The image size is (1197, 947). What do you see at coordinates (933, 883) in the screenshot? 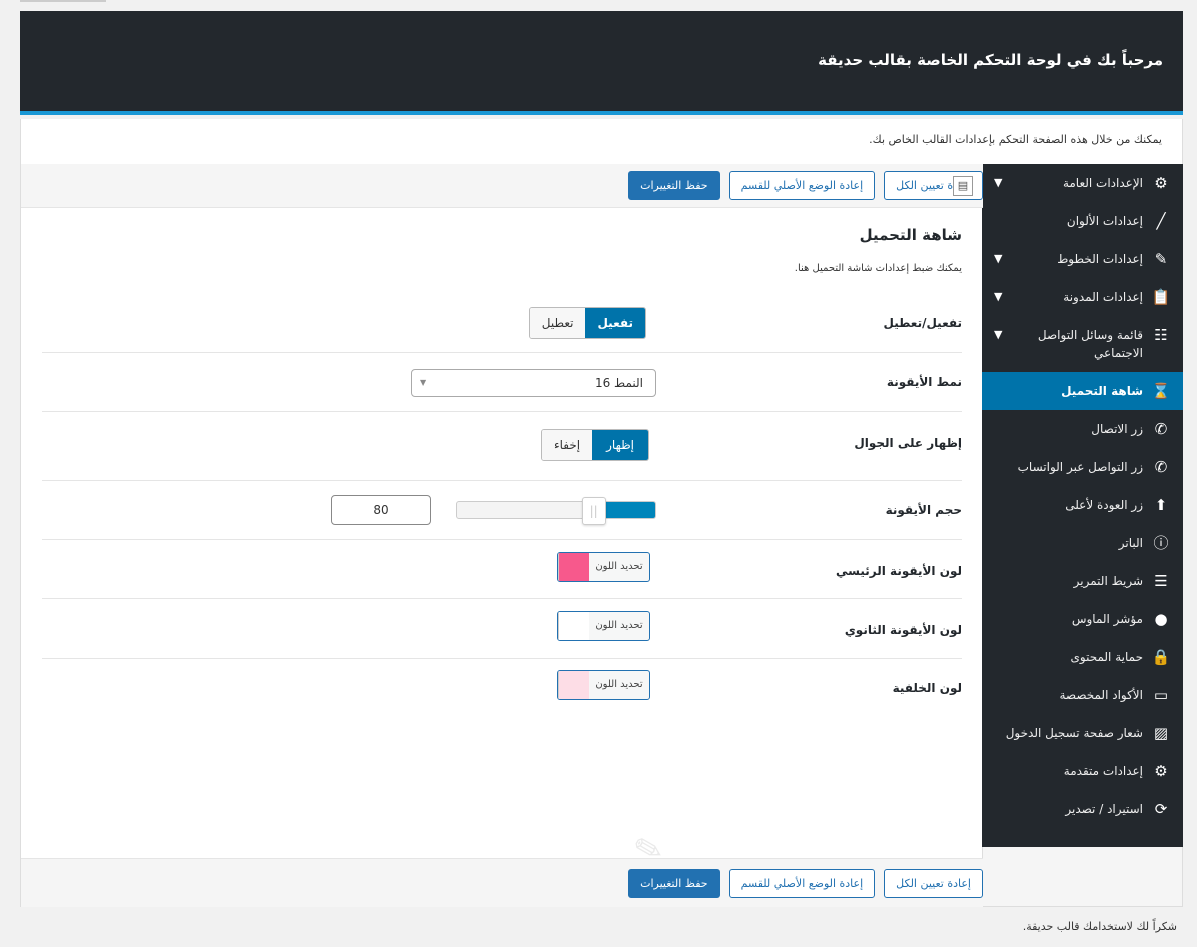
I see `reset-all-button: إعادة تعيين الكل` at bounding box center [933, 883].